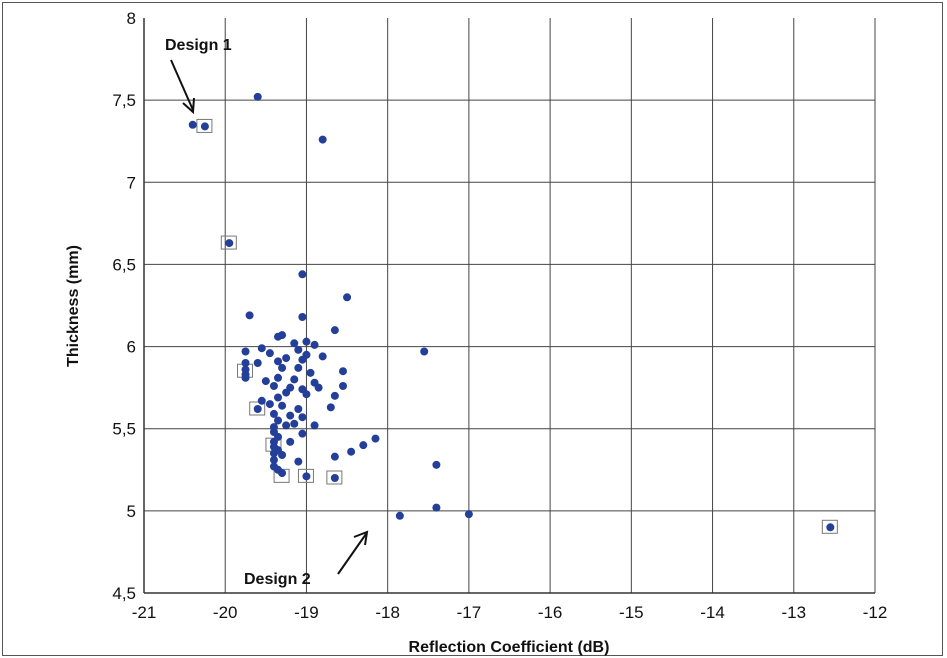 This screenshot has height=658, width=947. I want to click on x-axis-label: Reflection Coefficient (dB), so click(509, 647).